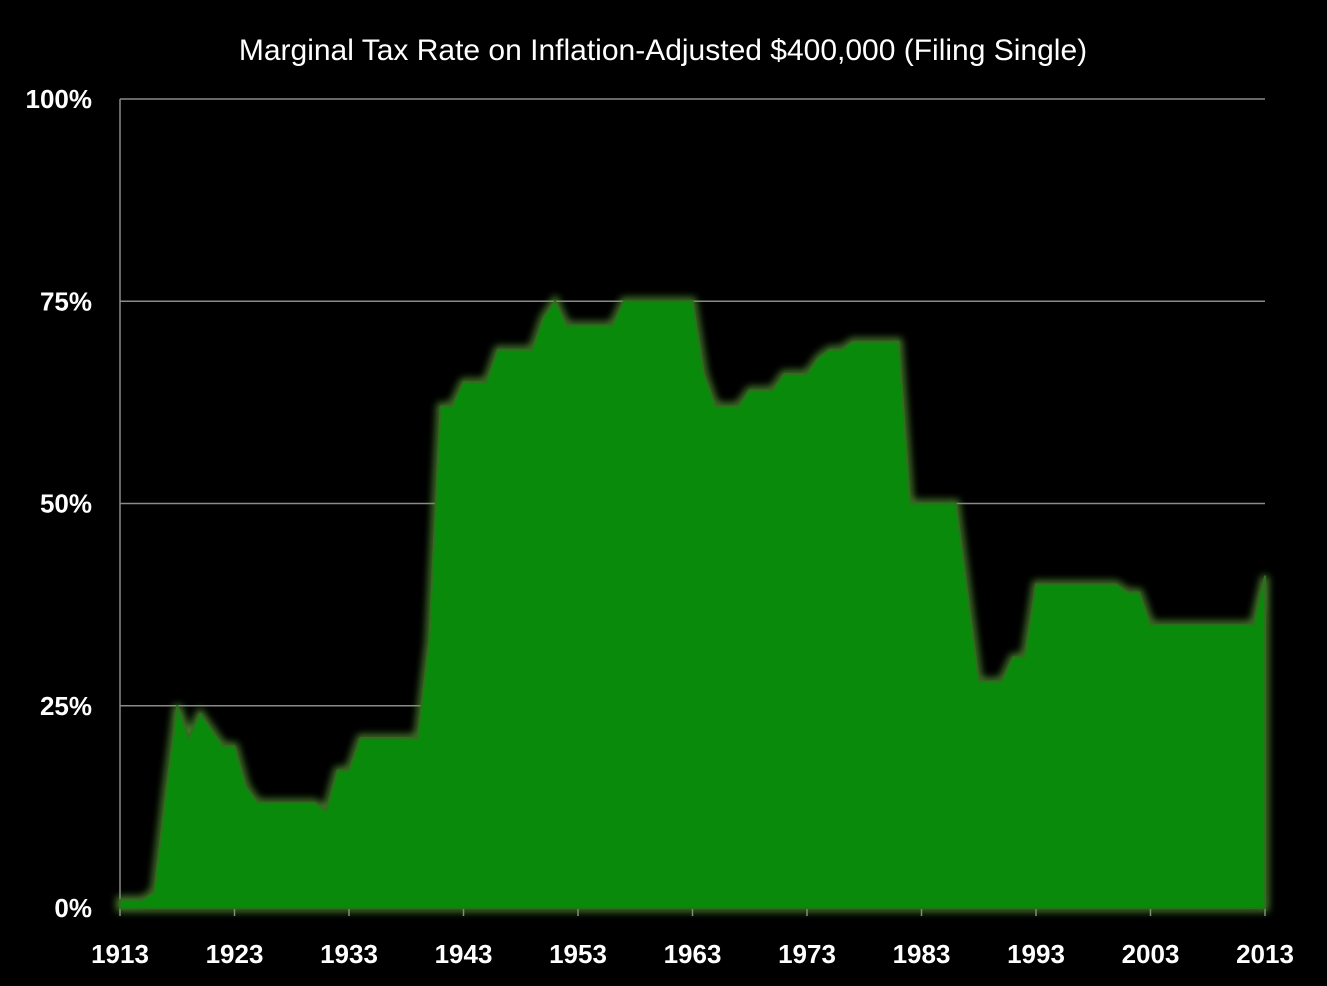 The height and width of the screenshot is (986, 1327). I want to click on x-tick-label: 1993, so click(1036, 954).